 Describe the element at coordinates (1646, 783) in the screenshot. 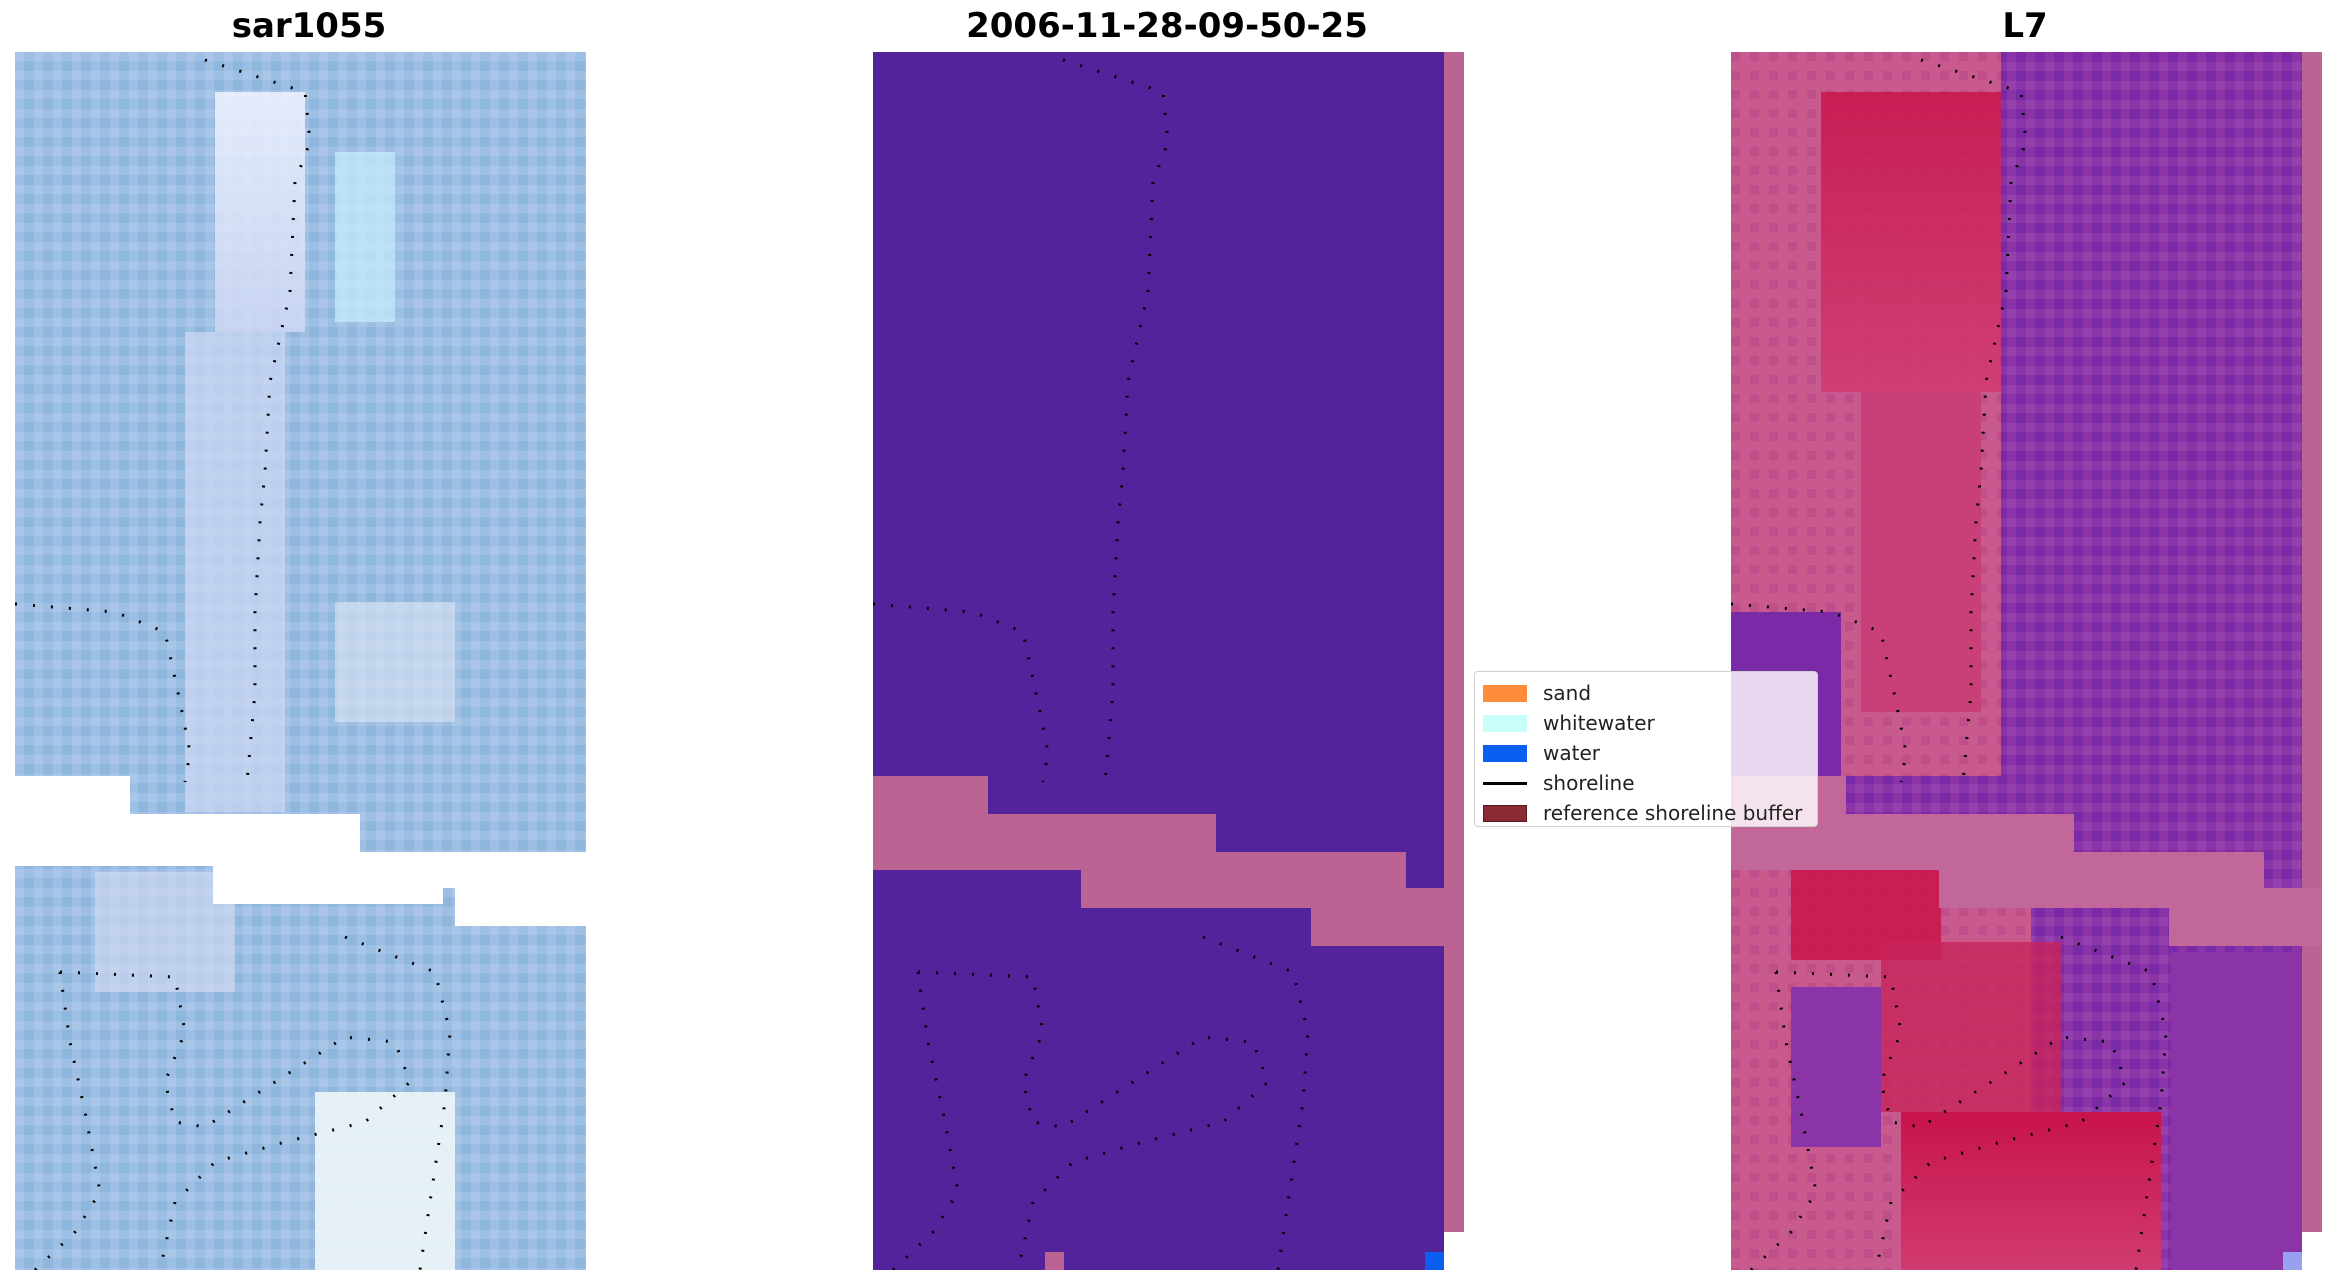

I see `legend-item-shoreline: shoreline` at that location.